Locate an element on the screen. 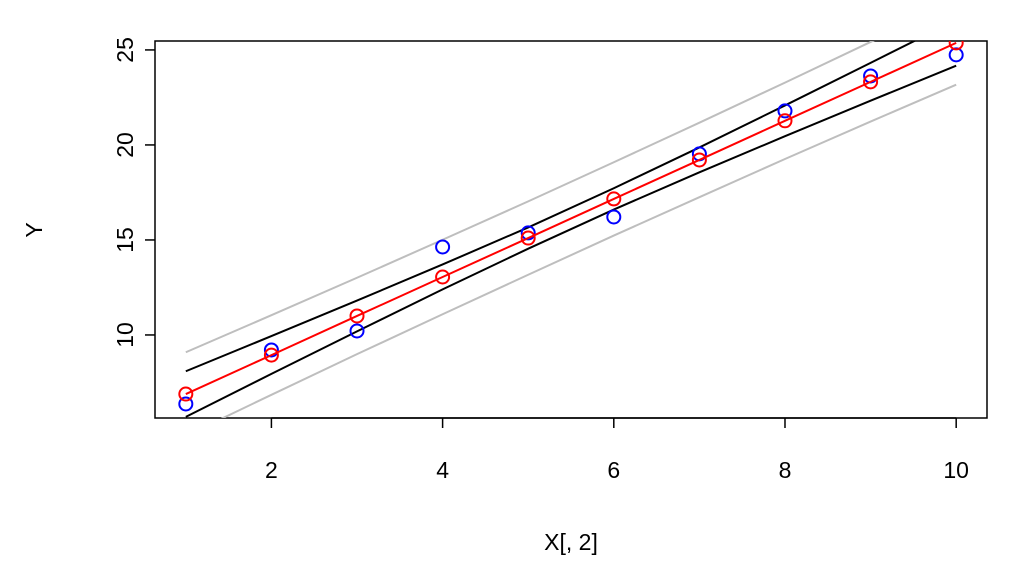  x-tick-label: 8 is located at coordinates (785, 470).